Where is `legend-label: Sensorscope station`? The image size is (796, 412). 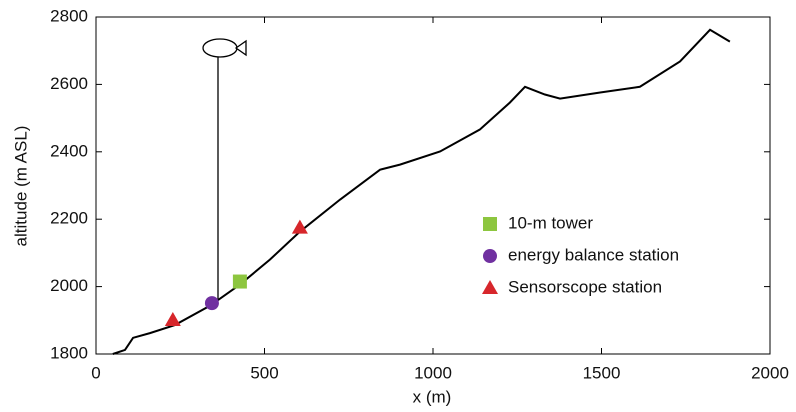
legend-label: Sensorscope station is located at coordinates (585, 286).